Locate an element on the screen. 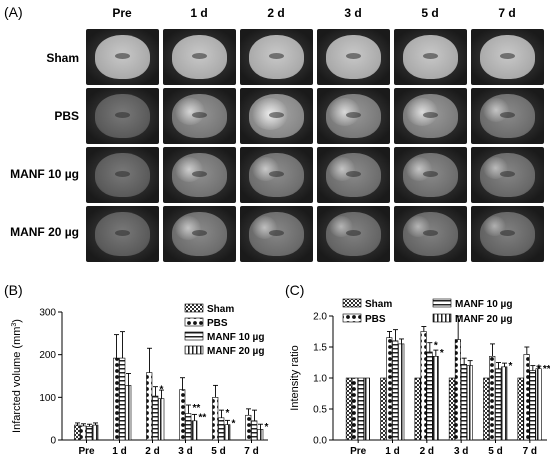  panel-a-label: (A) is located at coordinates (13, 12).